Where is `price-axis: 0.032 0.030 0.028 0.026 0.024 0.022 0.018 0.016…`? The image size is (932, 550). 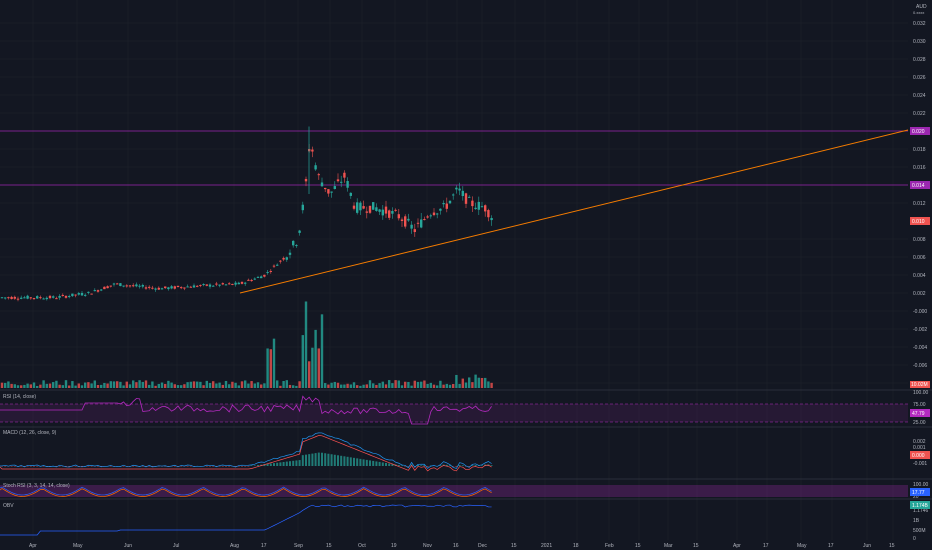
price-axis: 0.032 0.030 0.028 0.026 0.024 0.022 0.018 0.016… is located at coordinates (920, 281).